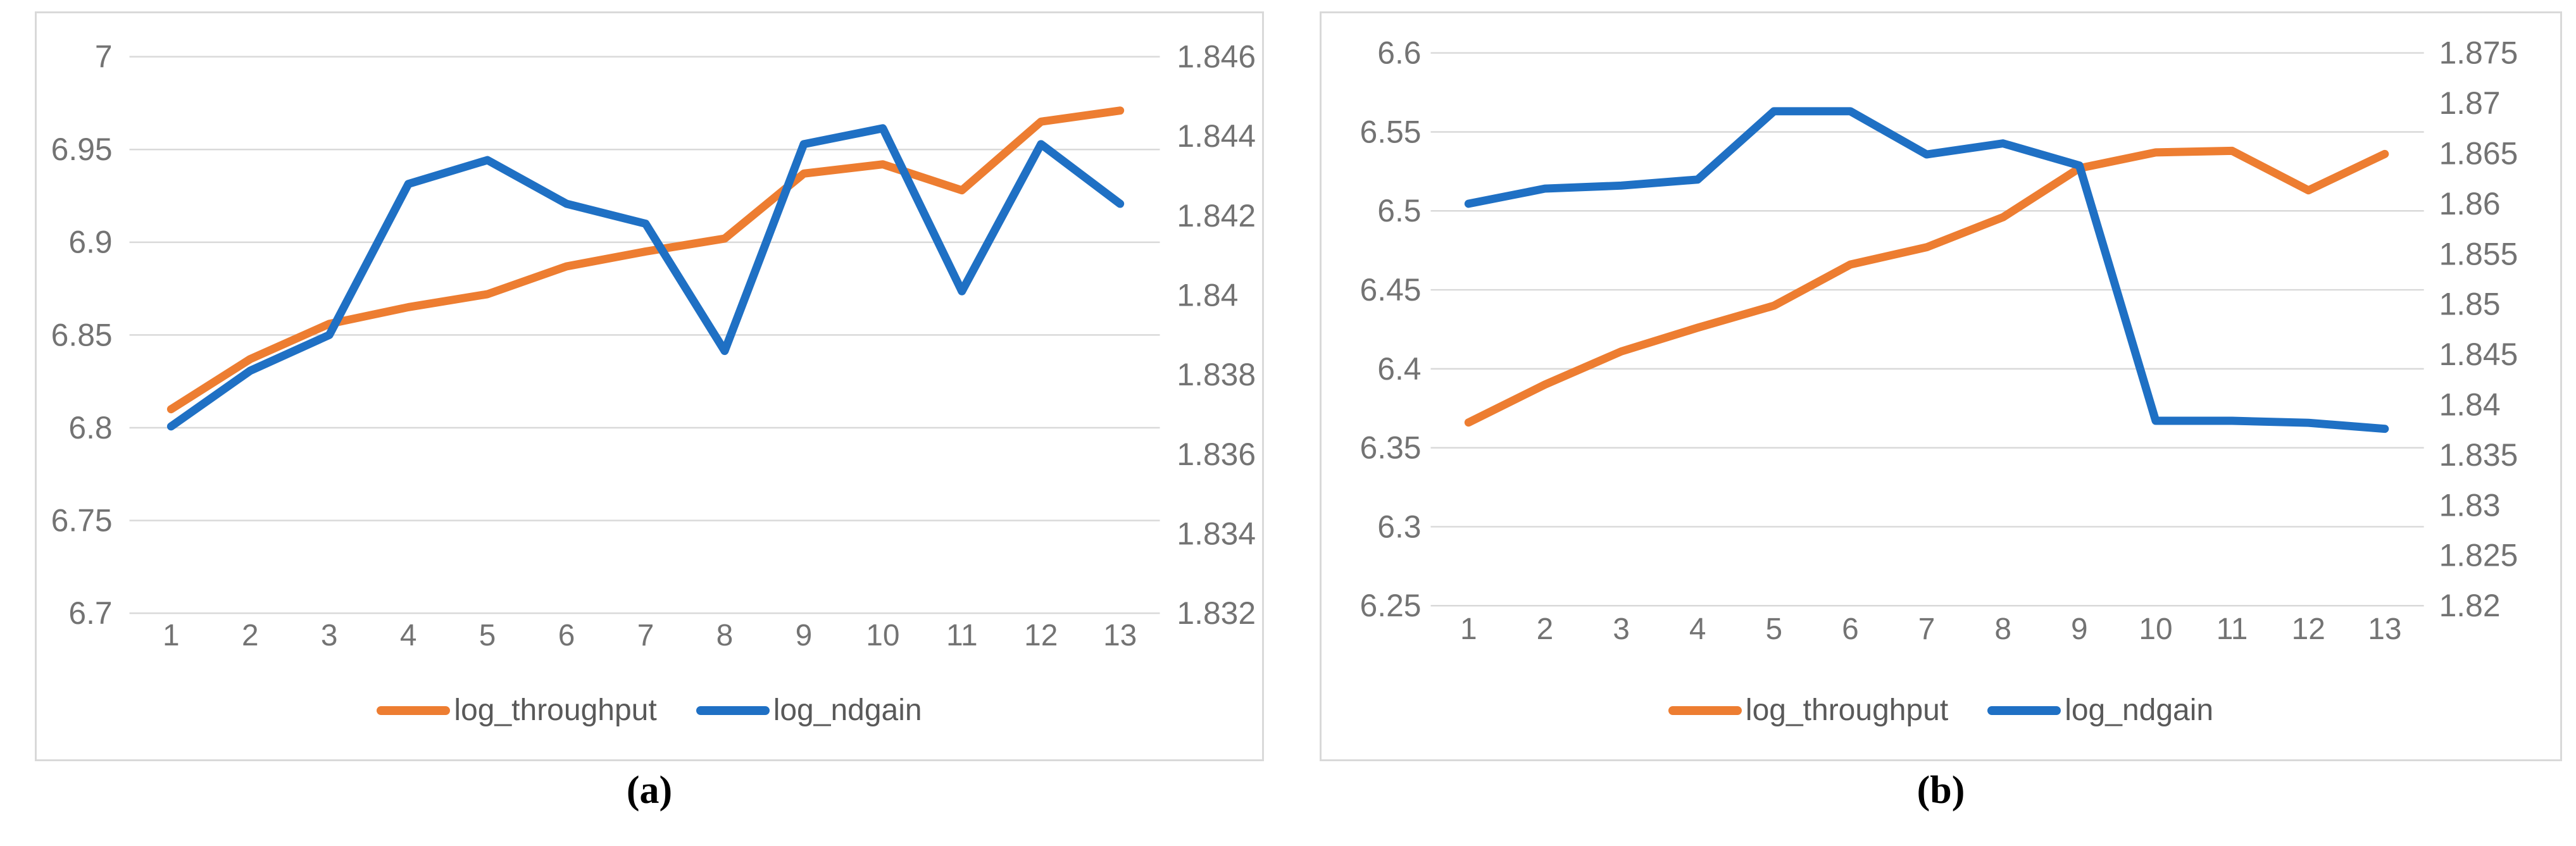  What do you see at coordinates (82, 520) in the screenshot?
I see `left-axis-tick-label: 6.75` at bounding box center [82, 520].